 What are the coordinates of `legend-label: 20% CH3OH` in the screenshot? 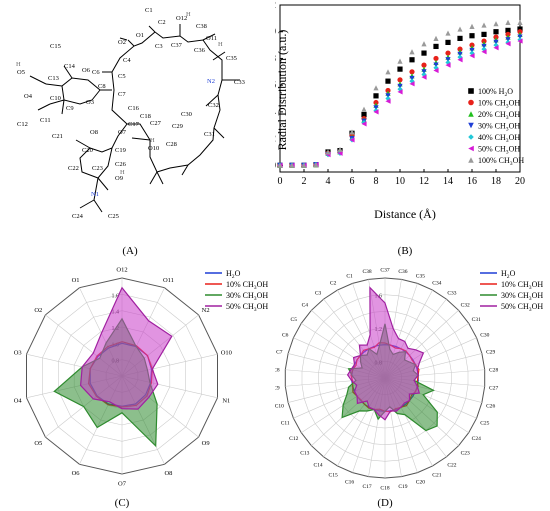 It's located at (499, 115).